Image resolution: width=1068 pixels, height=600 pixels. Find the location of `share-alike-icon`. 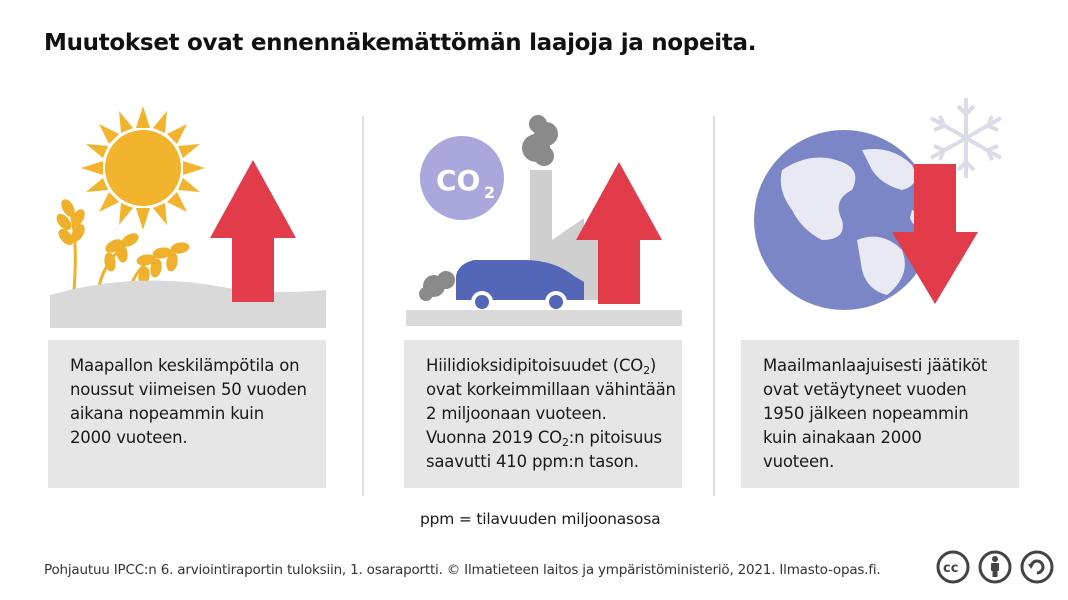

share-alike-icon is located at coordinates (1037, 567).